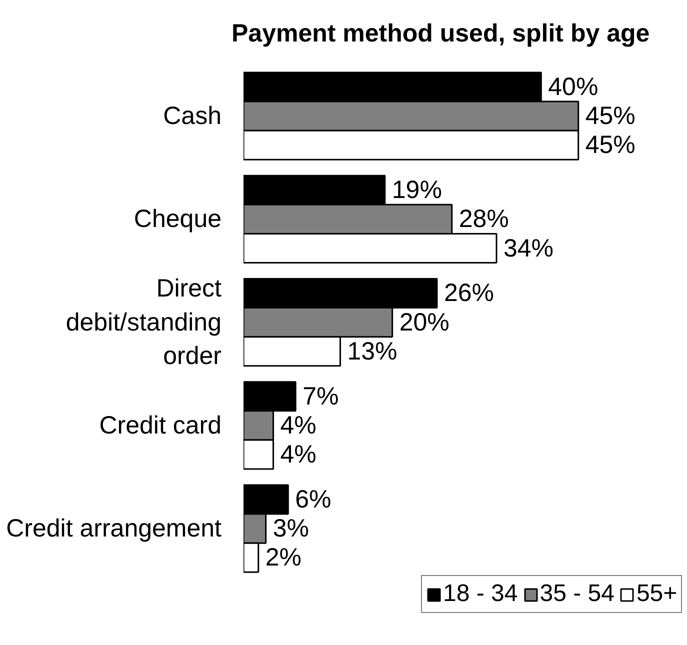  What do you see at coordinates (178, 219) in the screenshot?
I see `y-tick-label: Cheque` at bounding box center [178, 219].